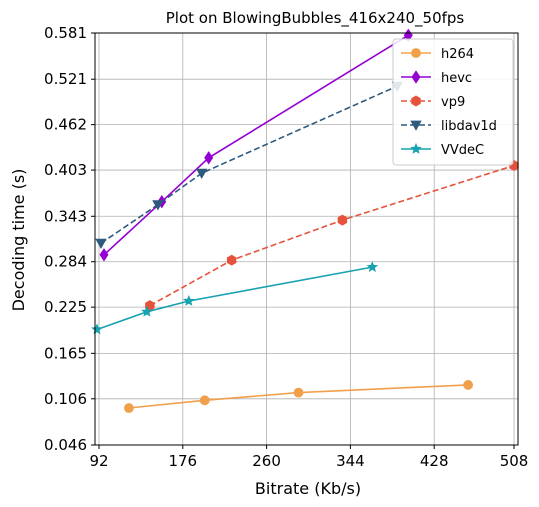 Image resolution: width=539 pixels, height=507 pixels. I want to click on y-tick-label: 0.284, so click(65, 262).